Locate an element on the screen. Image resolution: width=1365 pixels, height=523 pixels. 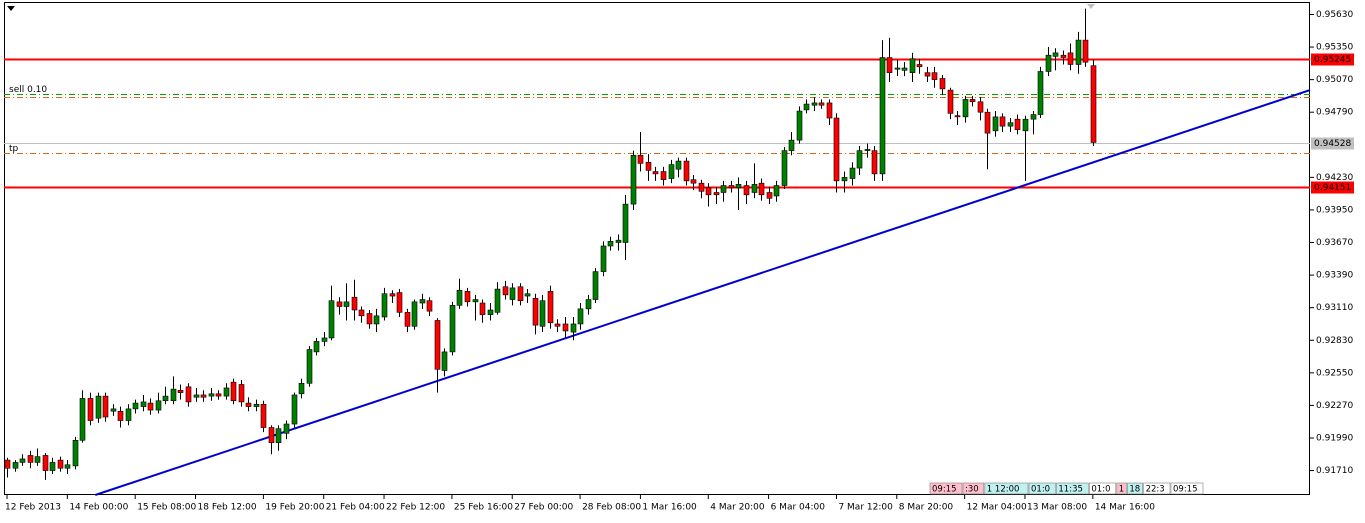
time-tag-label: :30 is located at coordinates (972, 490).